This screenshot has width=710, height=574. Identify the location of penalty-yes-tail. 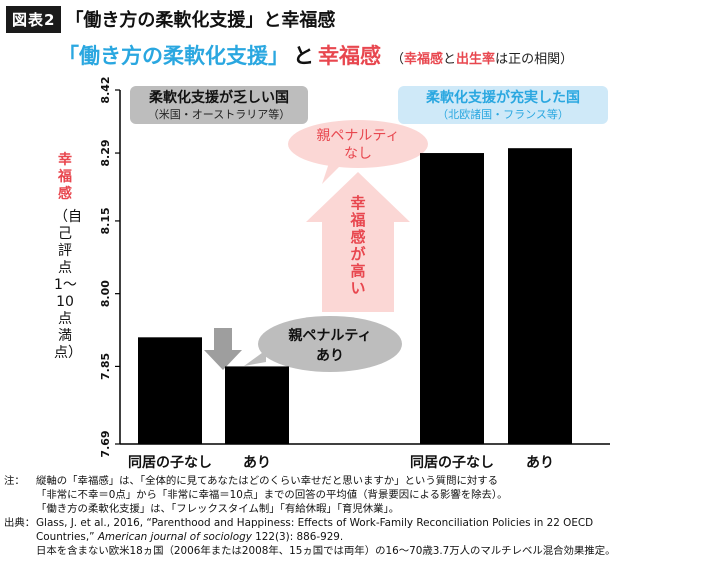
(255, 358).